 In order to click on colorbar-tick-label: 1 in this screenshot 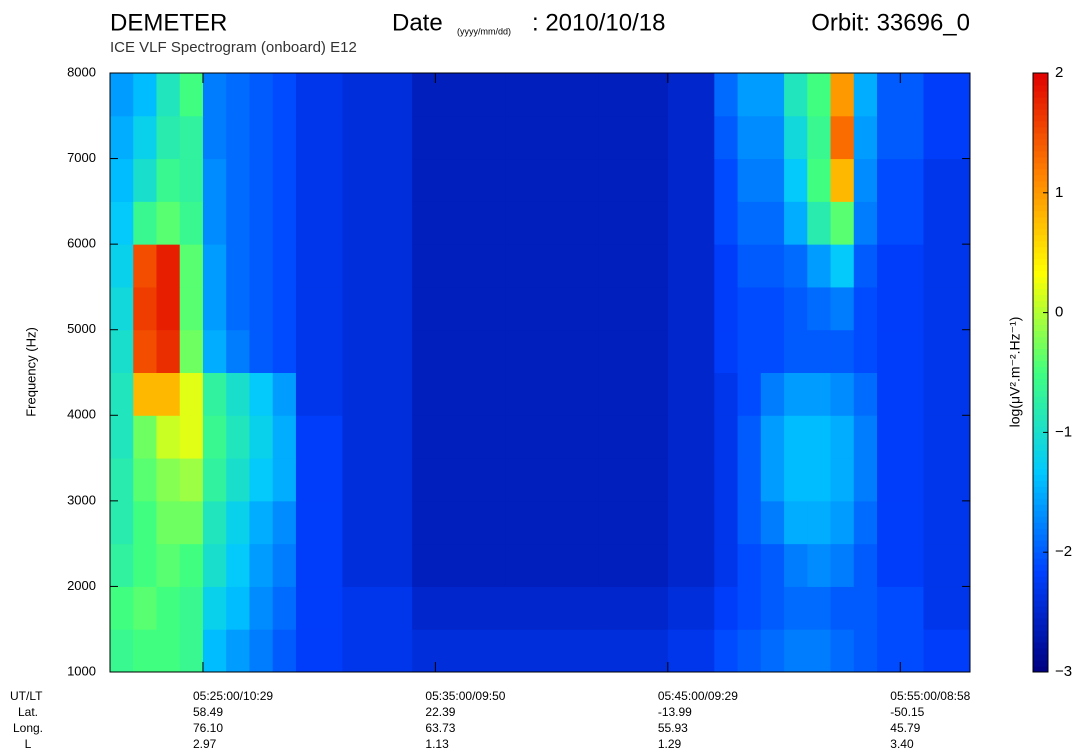, I will do `click(1059, 192)`.